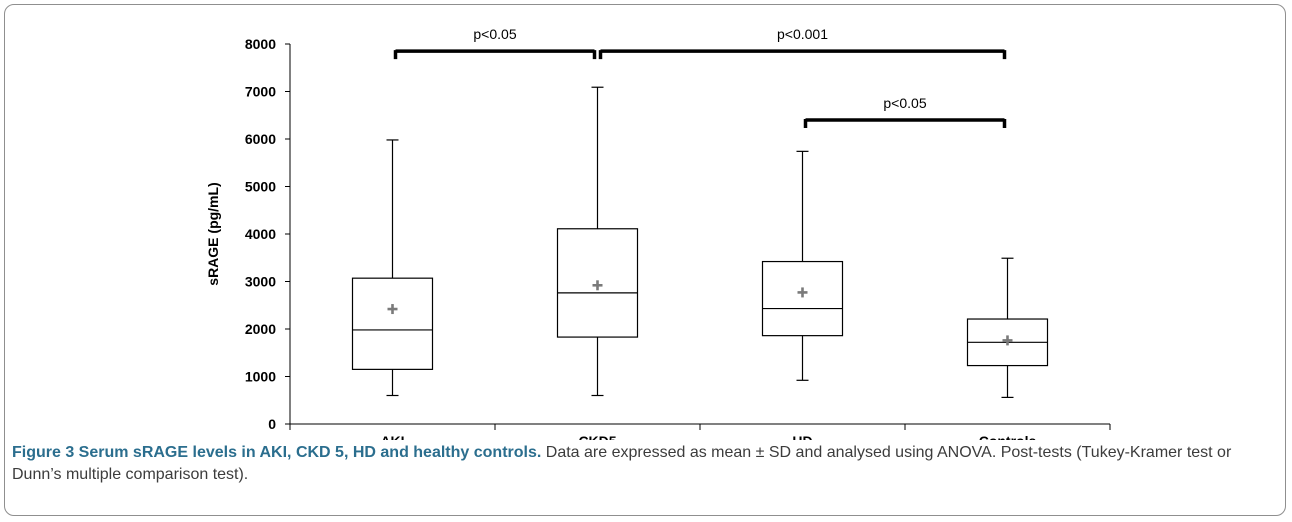  I want to click on y-tick-label: 6000, so click(260, 139).